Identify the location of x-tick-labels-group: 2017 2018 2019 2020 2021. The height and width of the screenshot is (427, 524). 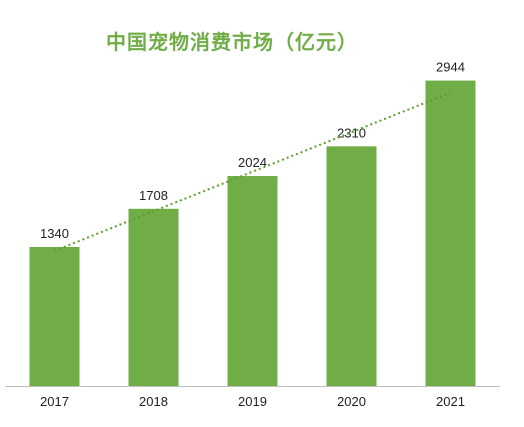
(252, 401).